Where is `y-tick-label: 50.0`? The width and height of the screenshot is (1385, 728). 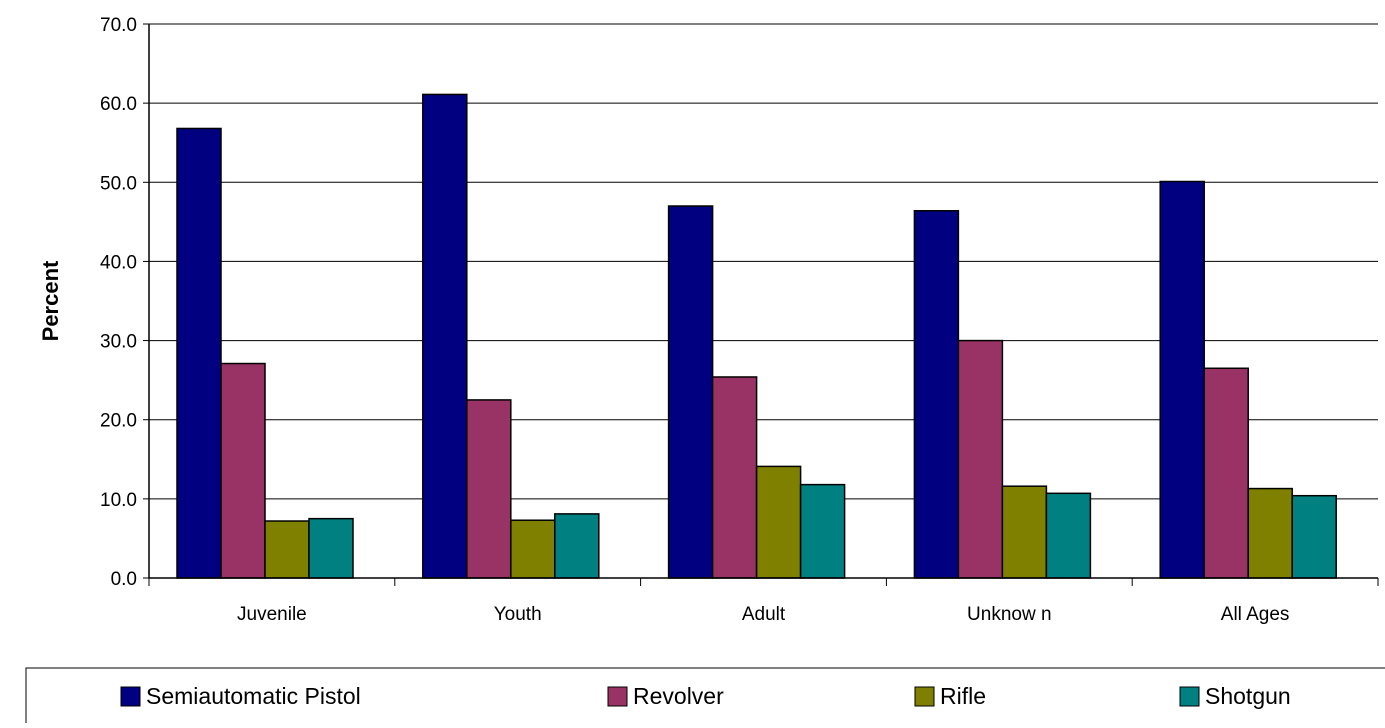 y-tick-label: 50.0 is located at coordinates (118, 183).